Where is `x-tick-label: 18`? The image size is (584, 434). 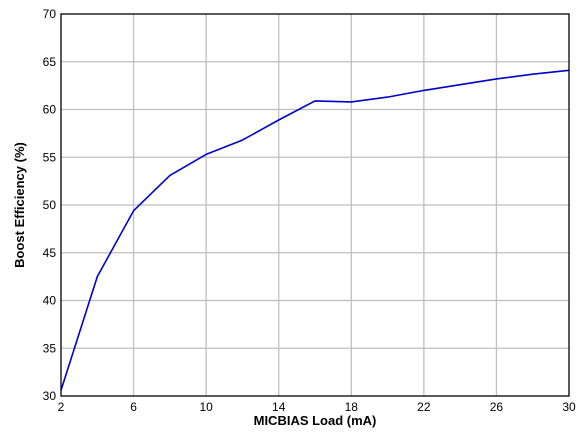
x-tick-label: 18 is located at coordinates (352, 407).